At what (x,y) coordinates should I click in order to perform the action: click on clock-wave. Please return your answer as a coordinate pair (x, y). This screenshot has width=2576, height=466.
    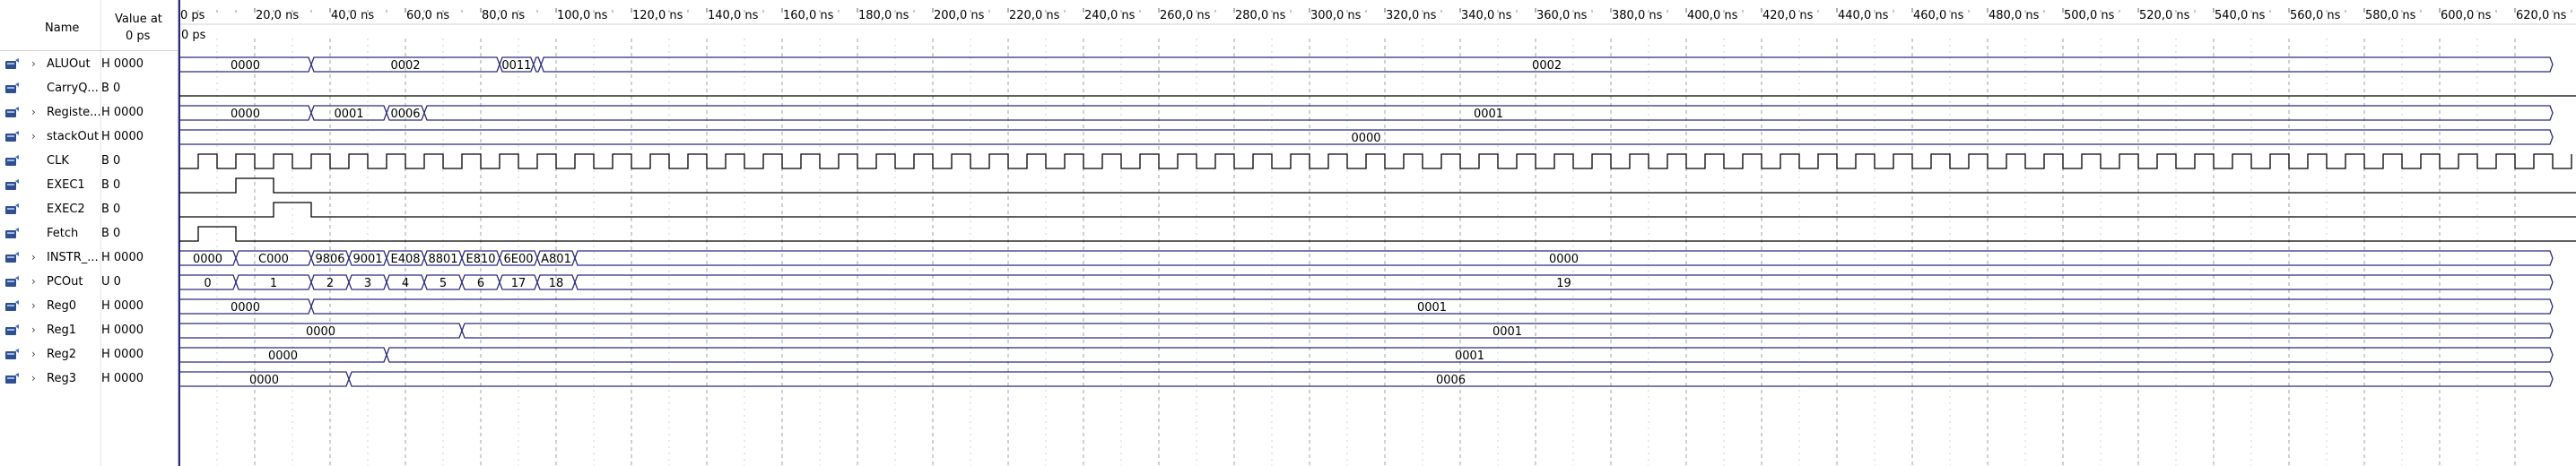
    Looking at the image, I should click on (1375, 161).